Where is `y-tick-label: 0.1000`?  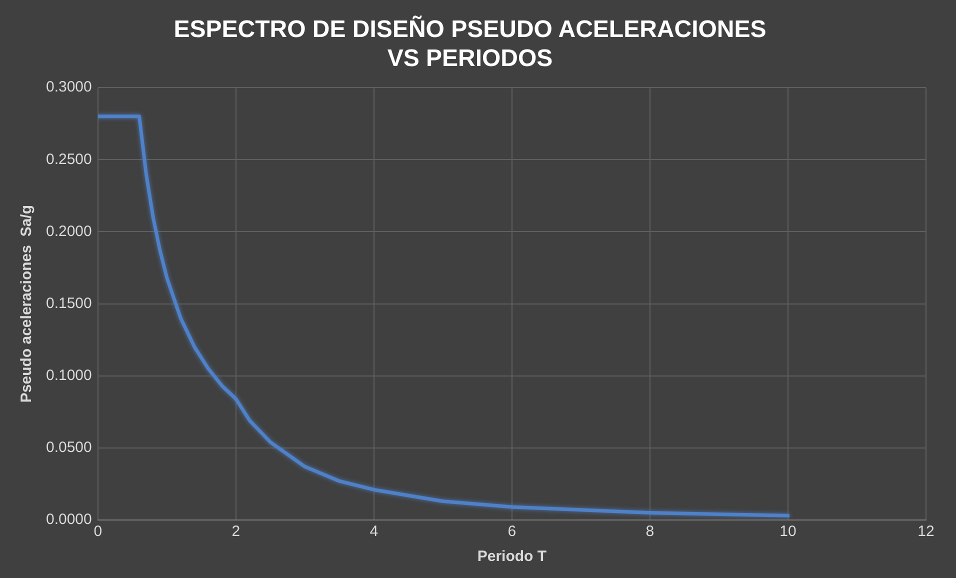
y-tick-label: 0.1000 is located at coordinates (69, 375).